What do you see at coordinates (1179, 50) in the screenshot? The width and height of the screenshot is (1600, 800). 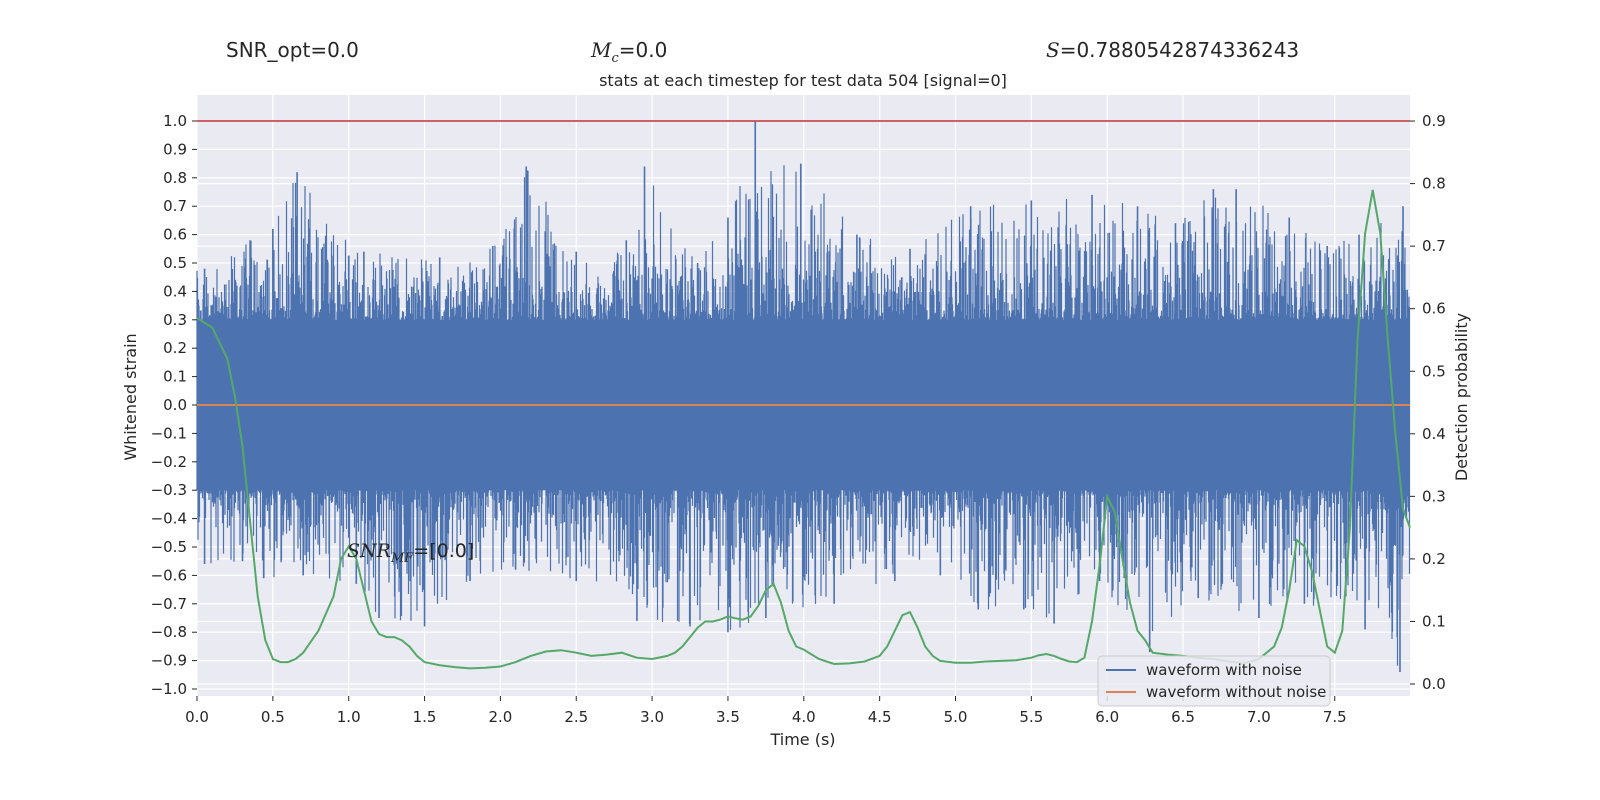 I see `s-value-number: =0.7880542874336243` at bounding box center [1179, 50].